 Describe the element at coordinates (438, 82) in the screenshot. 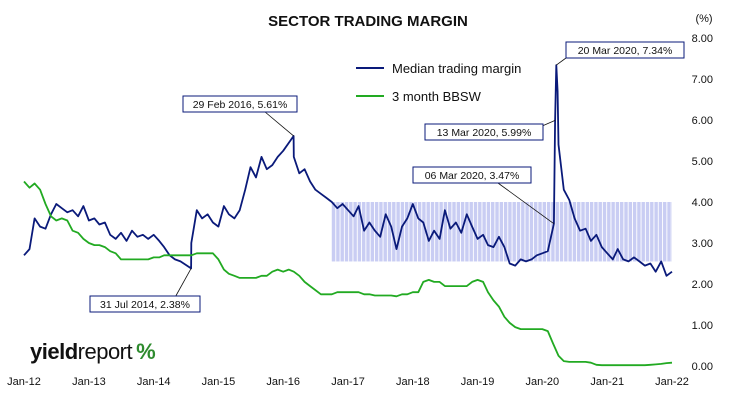

I see `legend: Median trading margin 3 month BBSW` at that location.